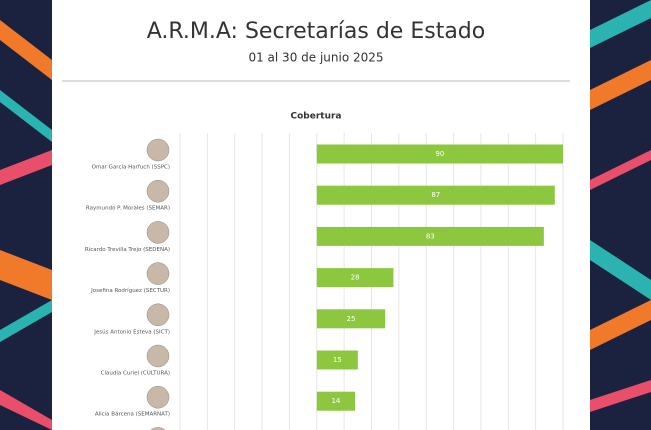 The height and width of the screenshot is (430, 651). What do you see at coordinates (128, 209) in the screenshot?
I see `y-tick-label: Raymundo P. Morales (SEMAR)` at bounding box center [128, 209].